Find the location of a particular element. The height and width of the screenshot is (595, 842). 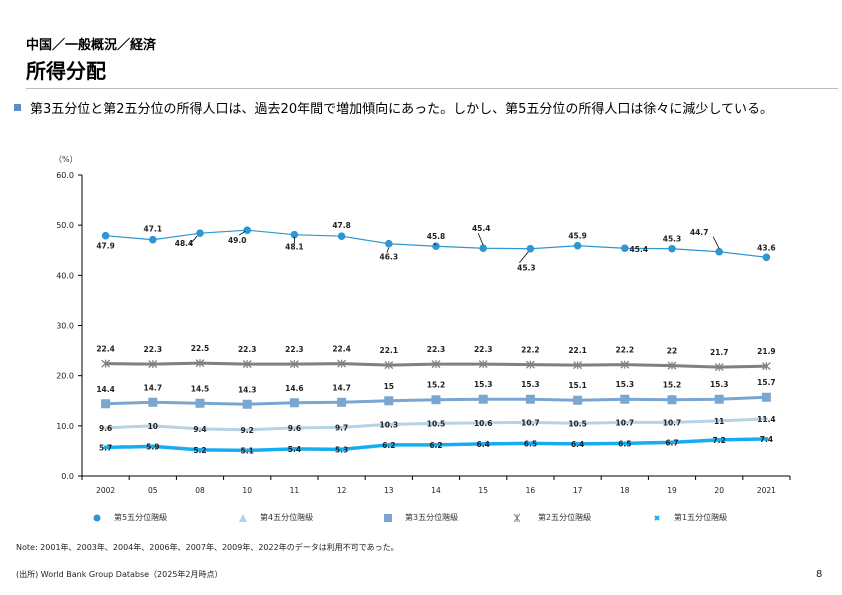

x-tick-label: 08 is located at coordinates (200, 490).